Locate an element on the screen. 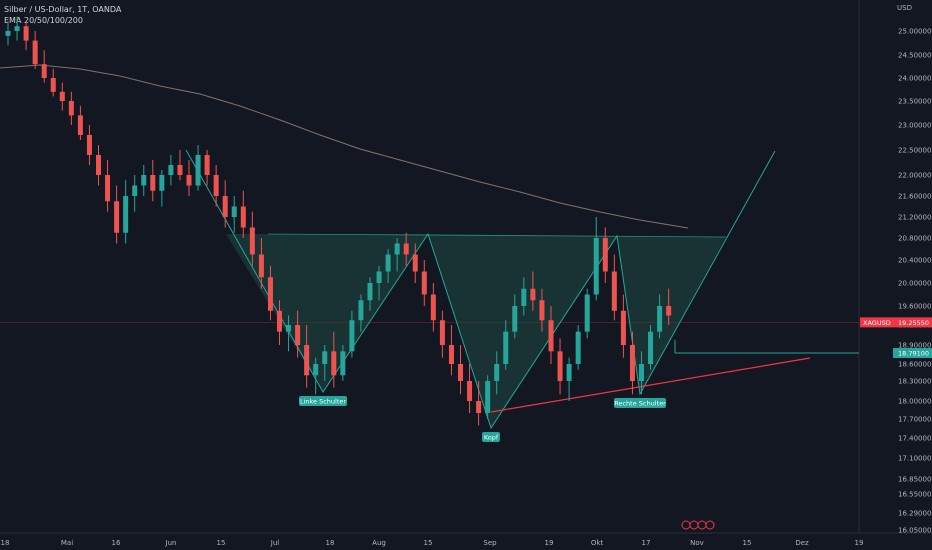 This screenshot has width=932, height=550. x-tick-label: Okt is located at coordinates (597, 543).